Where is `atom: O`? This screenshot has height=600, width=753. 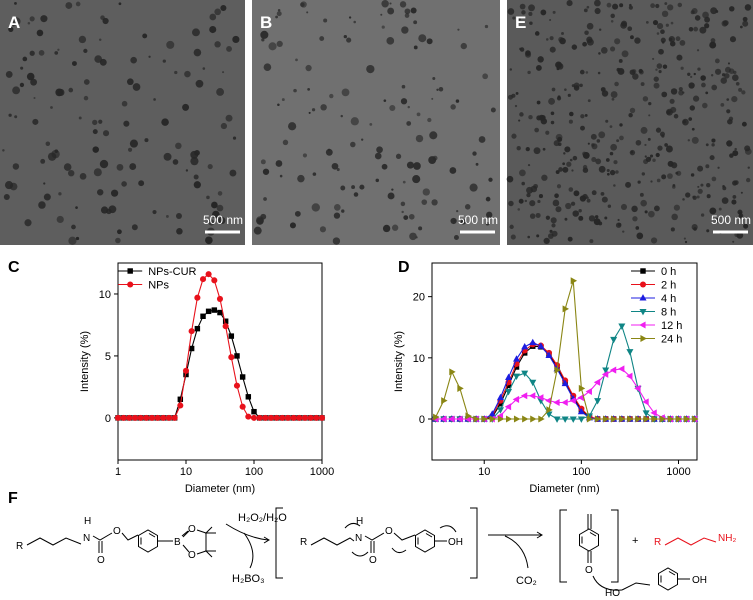
atom: O is located at coordinates (192, 529).